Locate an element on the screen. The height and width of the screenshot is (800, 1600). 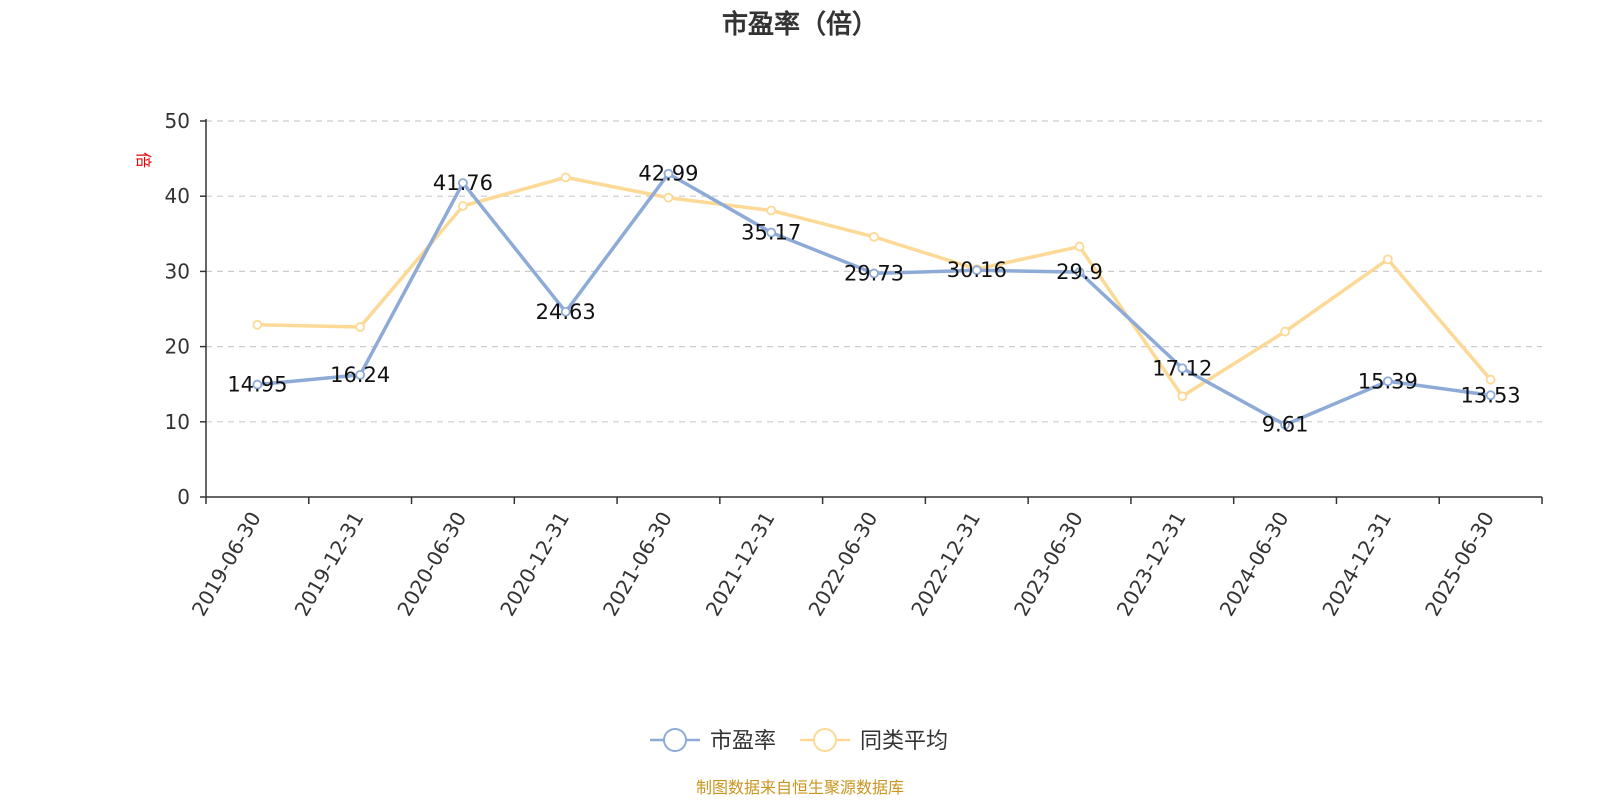
y-tick-label: 30 is located at coordinates (177, 271).